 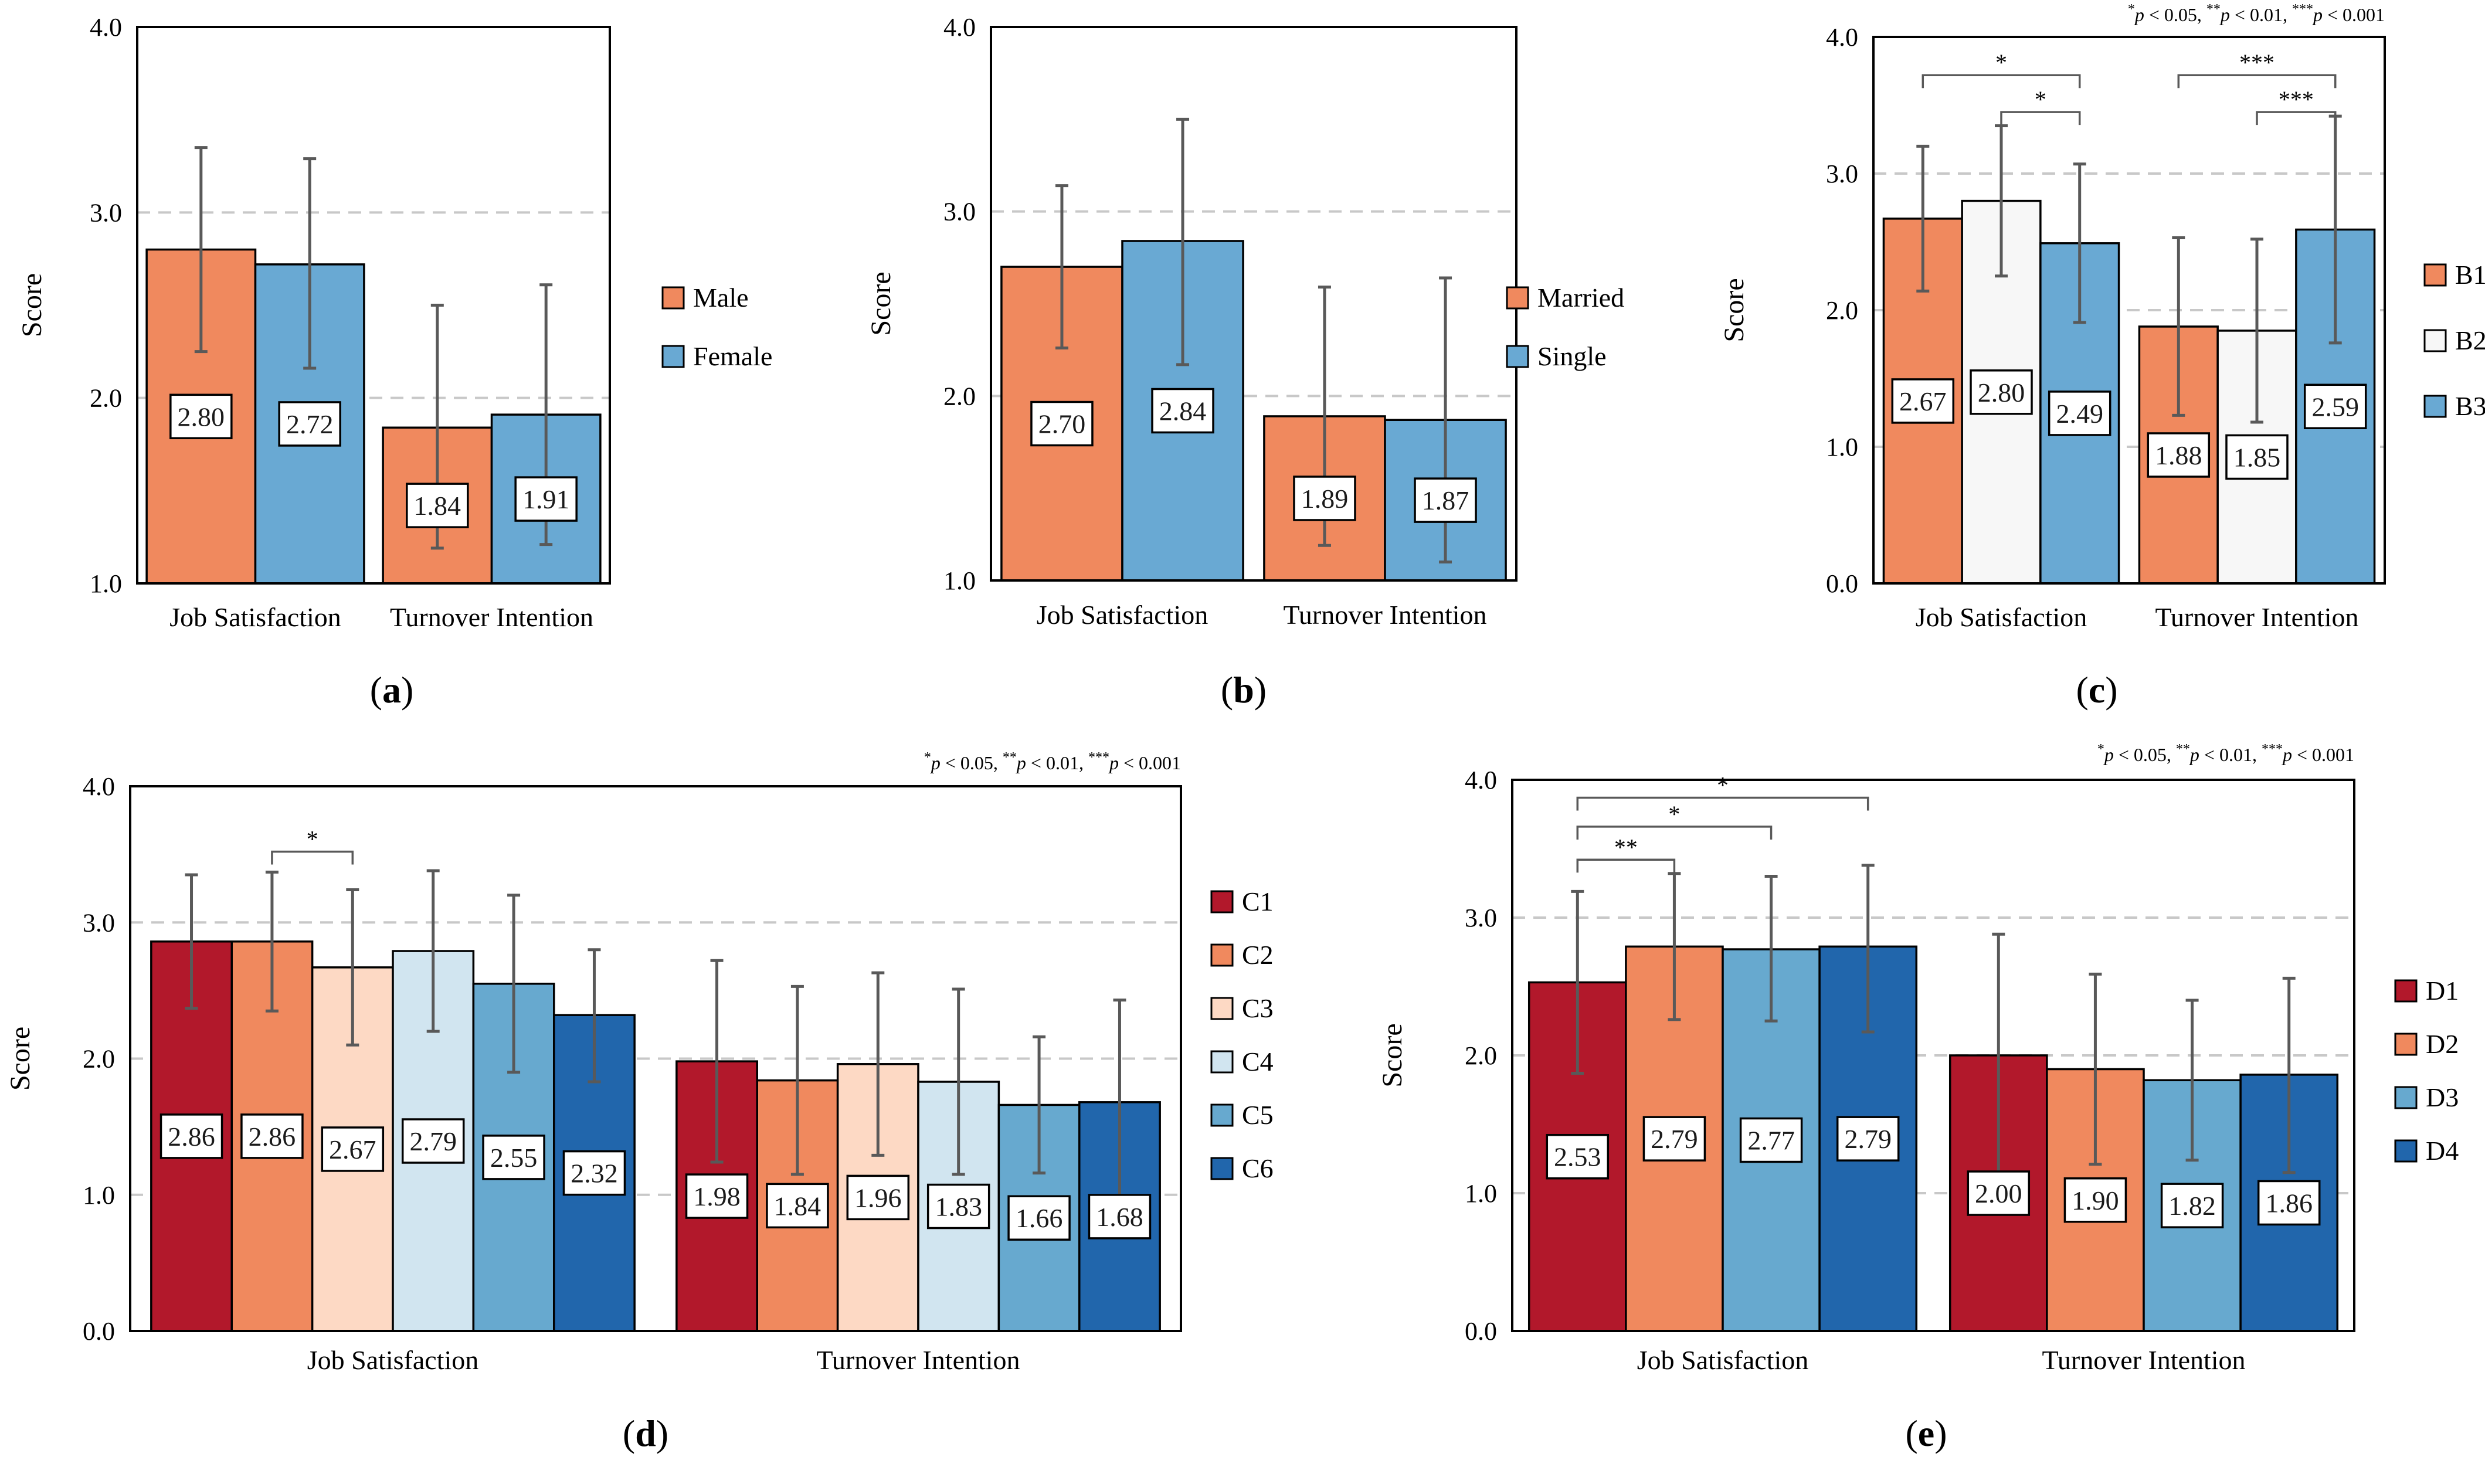 I want to click on data-label: 2.49, so click(x=2079, y=414).